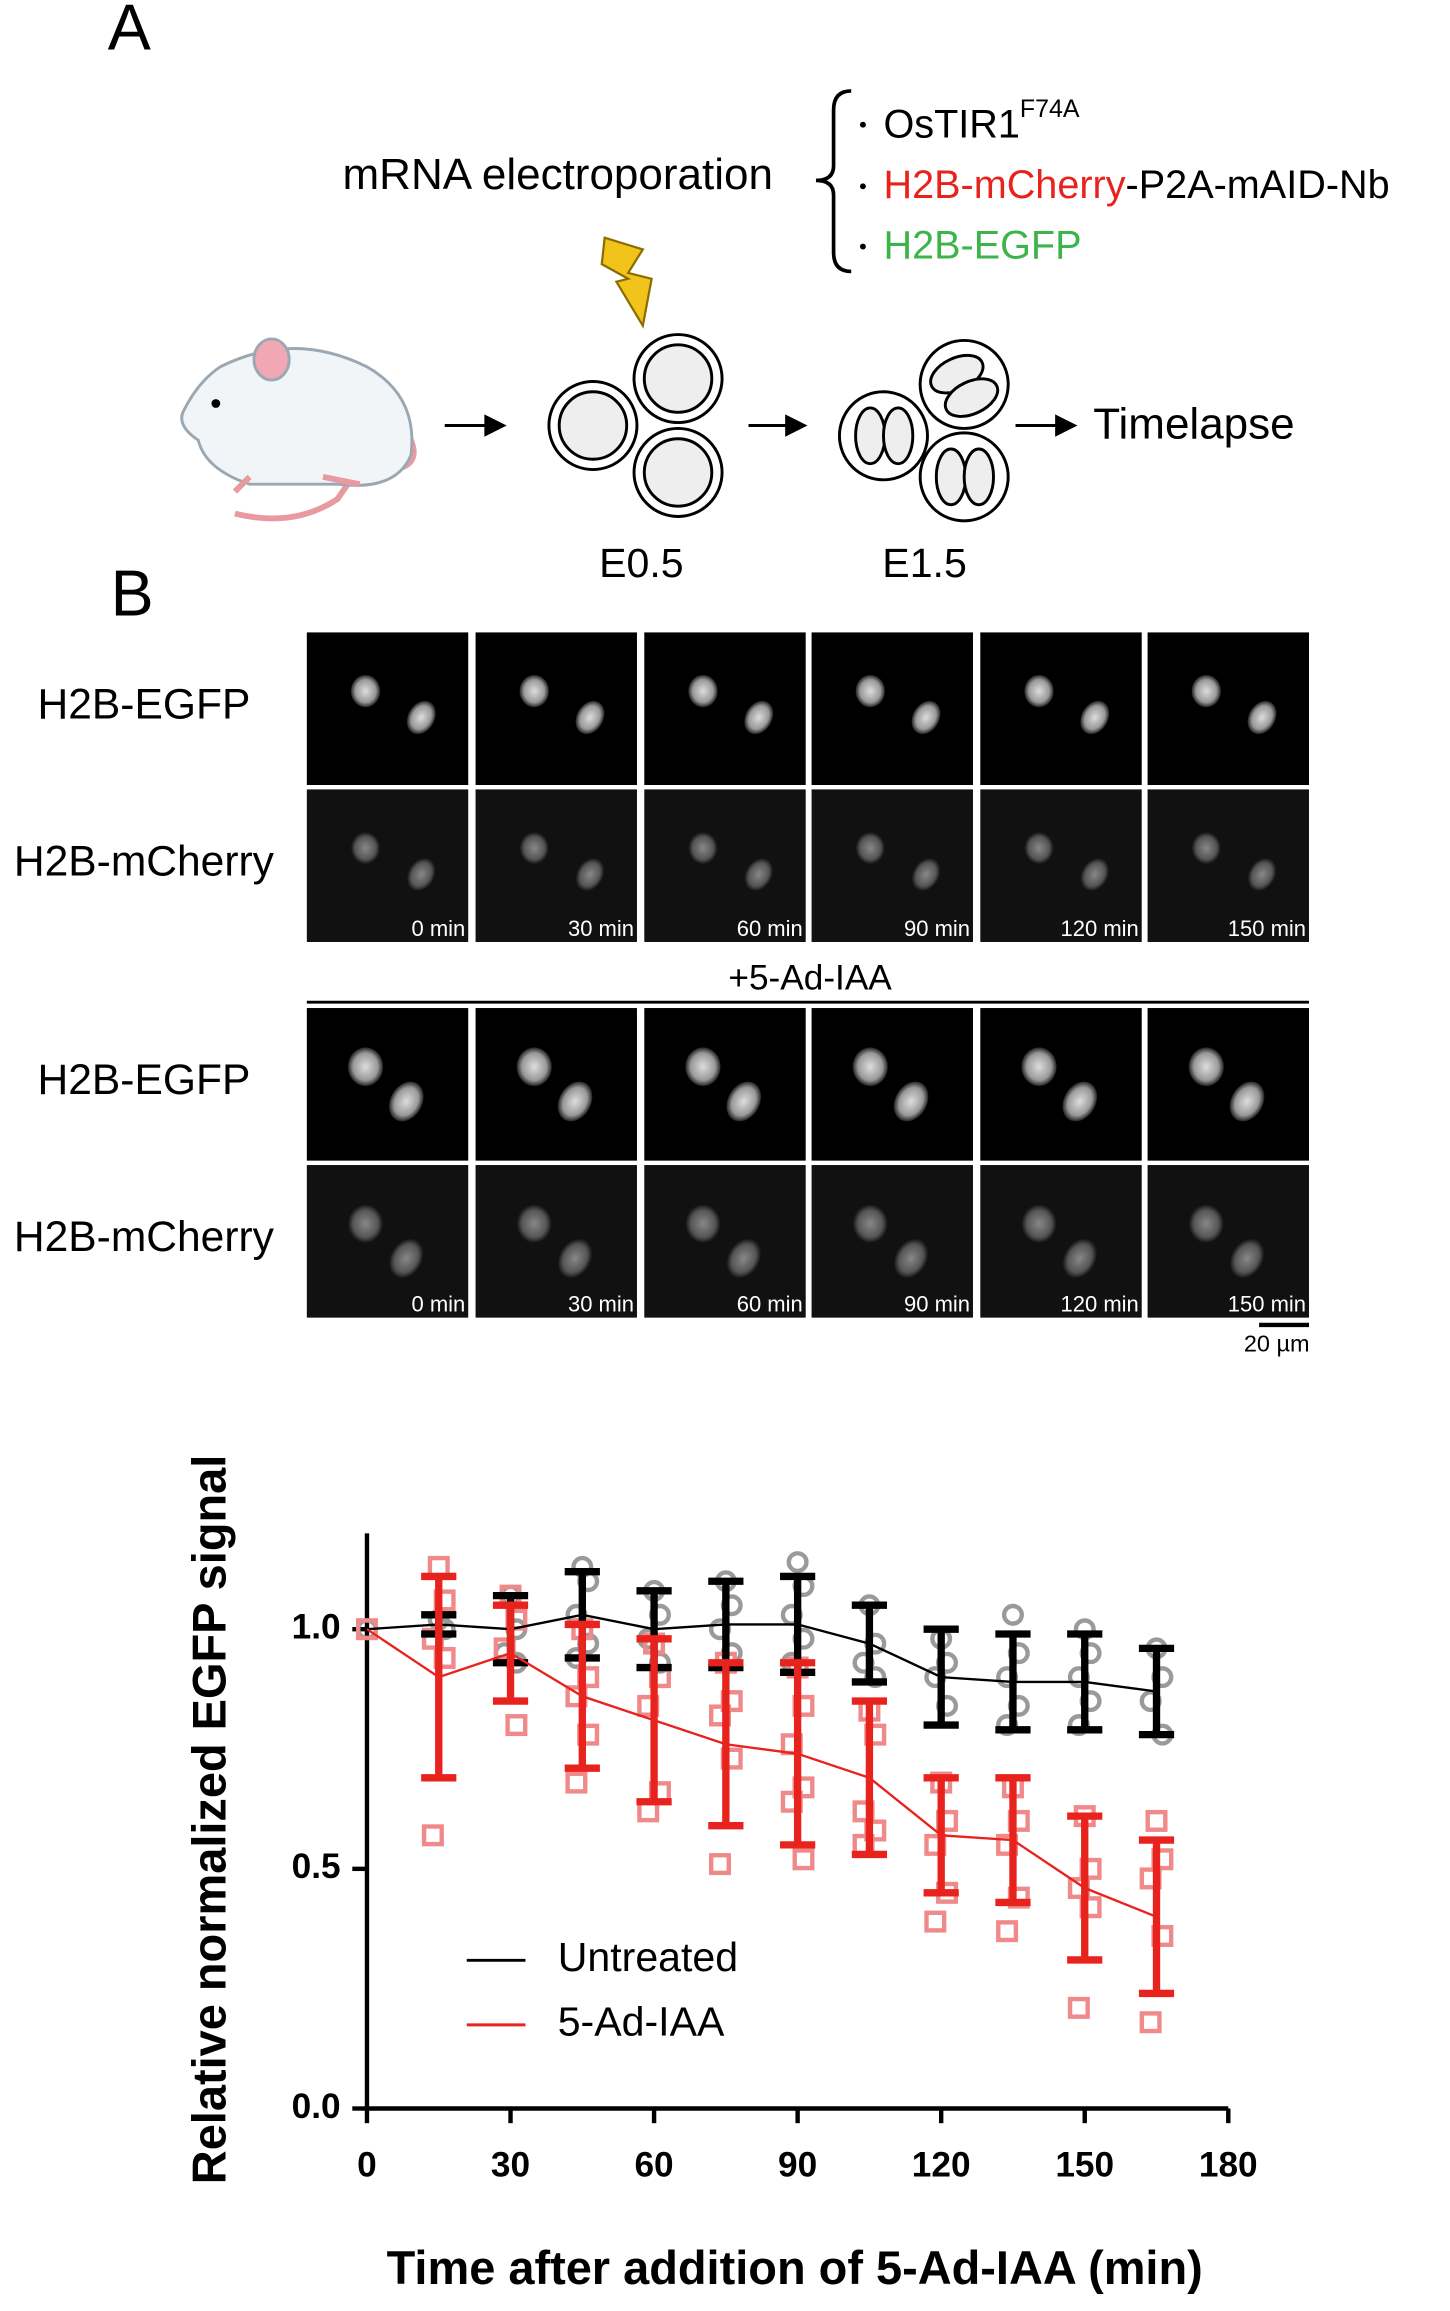 The height and width of the screenshot is (2311, 1450). Describe the element at coordinates (626, 282) in the screenshot. I see `lightning` at that location.